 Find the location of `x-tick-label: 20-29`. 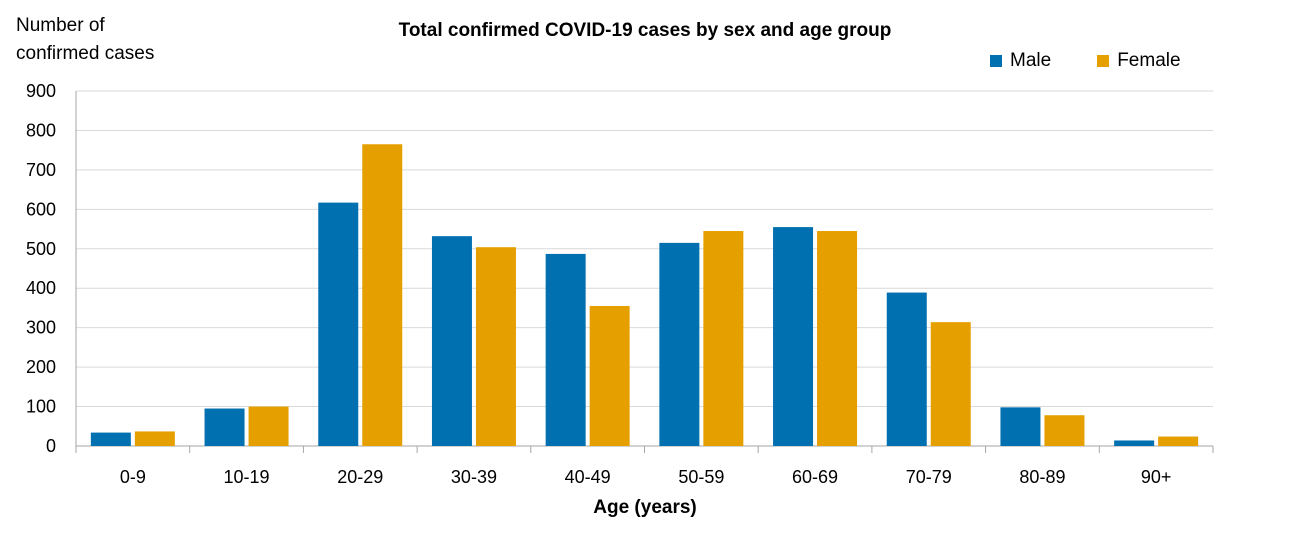

x-tick-label: 20-29 is located at coordinates (360, 477).